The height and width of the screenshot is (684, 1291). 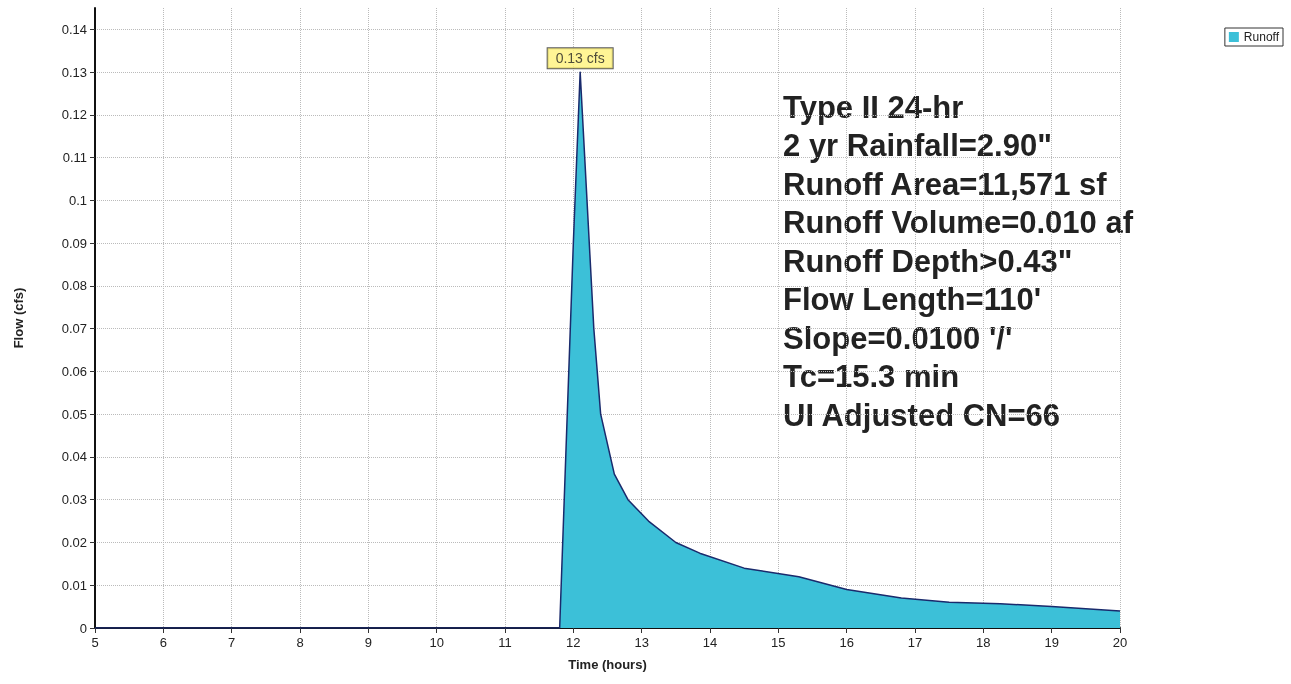 What do you see at coordinates (1120, 642) in the screenshot?
I see `x-tick-label: 20` at bounding box center [1120, 642].